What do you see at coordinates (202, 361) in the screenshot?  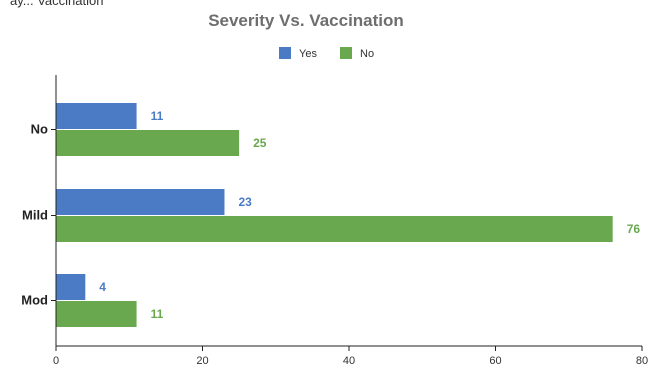 I see `x-tick-label-20: 20` at bounding box center [202, 361].